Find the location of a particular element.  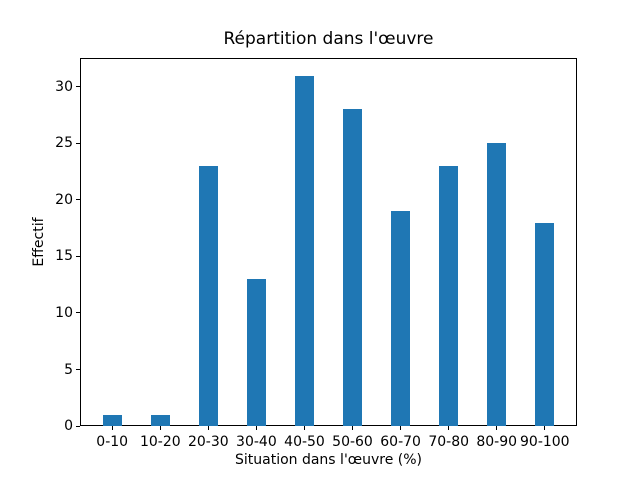

x-tick-label: 40-50 is located at coordinates (304, 442).